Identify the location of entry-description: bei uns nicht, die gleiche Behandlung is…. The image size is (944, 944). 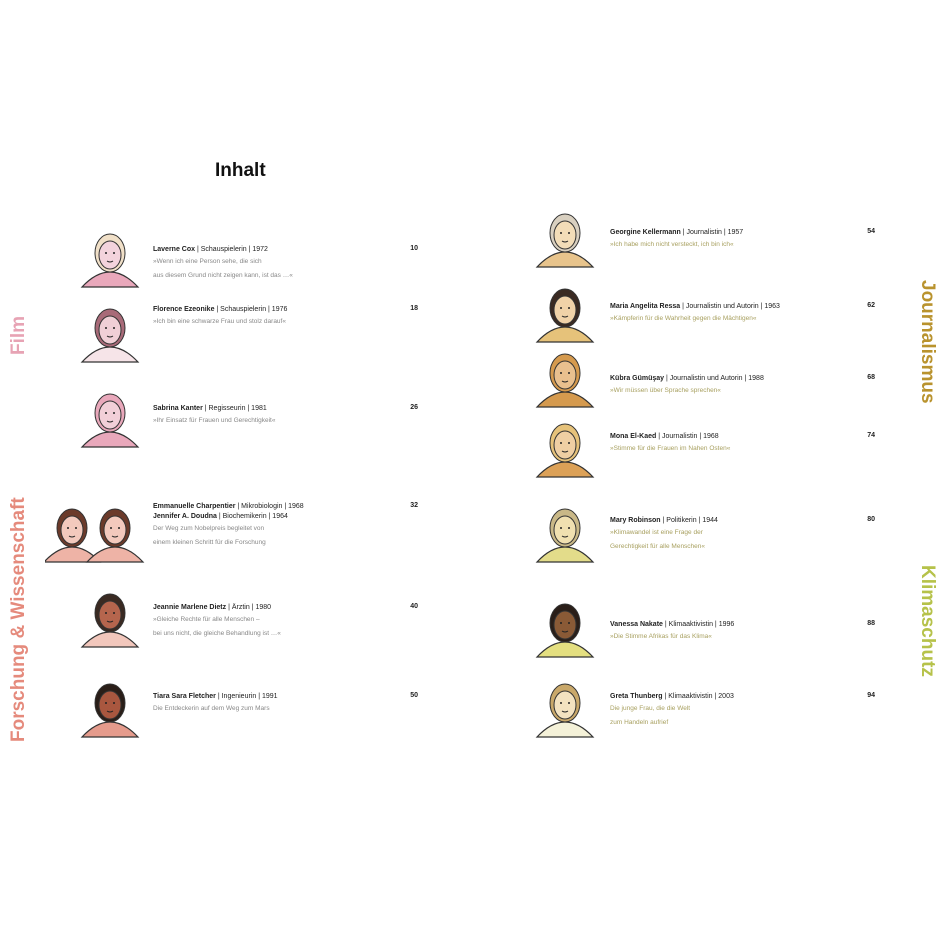
(217, 633).